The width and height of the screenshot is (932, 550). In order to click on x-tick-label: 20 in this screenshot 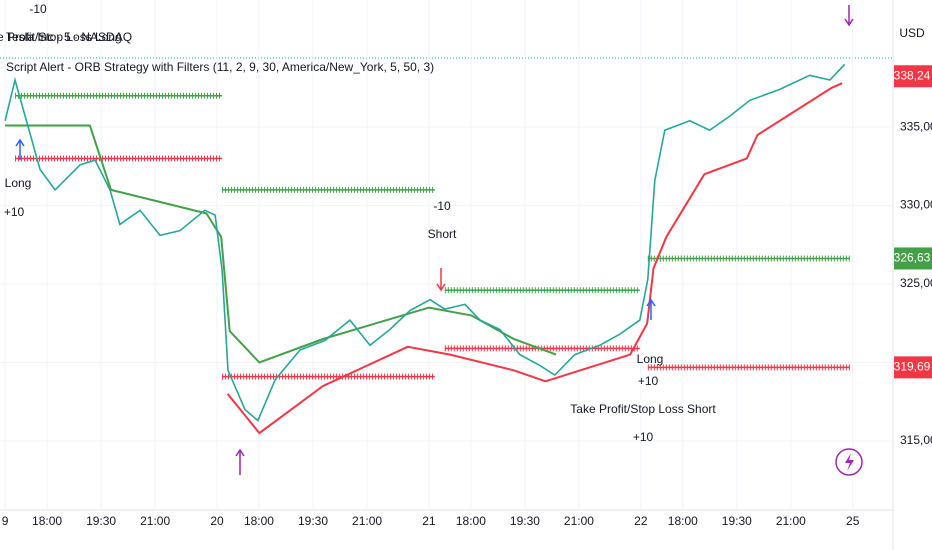, I will do `click(217, 521)`.